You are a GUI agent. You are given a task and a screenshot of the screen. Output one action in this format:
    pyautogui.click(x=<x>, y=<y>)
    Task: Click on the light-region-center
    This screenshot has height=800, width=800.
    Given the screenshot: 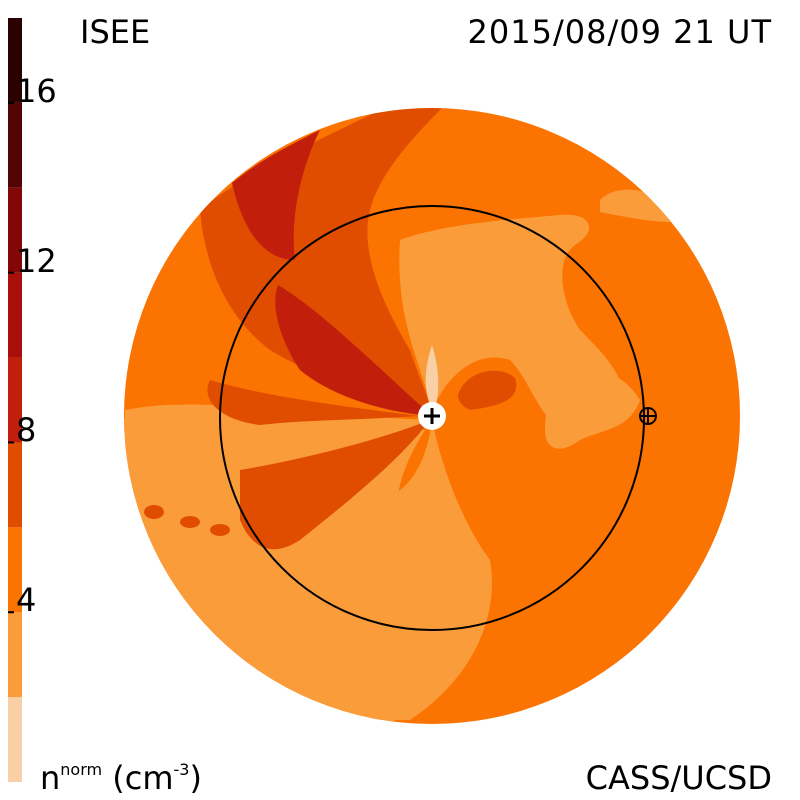 What is the action you would take?
    pyautogui.click(x=510, y=319)
    